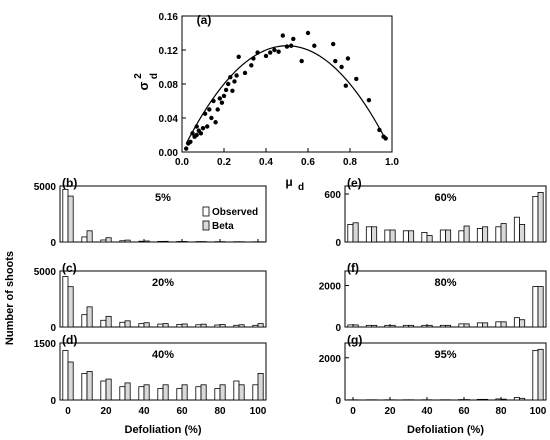 Image resolution: width=550 pixels, height=440 pixels. I want to click on defoliation-level-label: 80%, so click(445, 283).